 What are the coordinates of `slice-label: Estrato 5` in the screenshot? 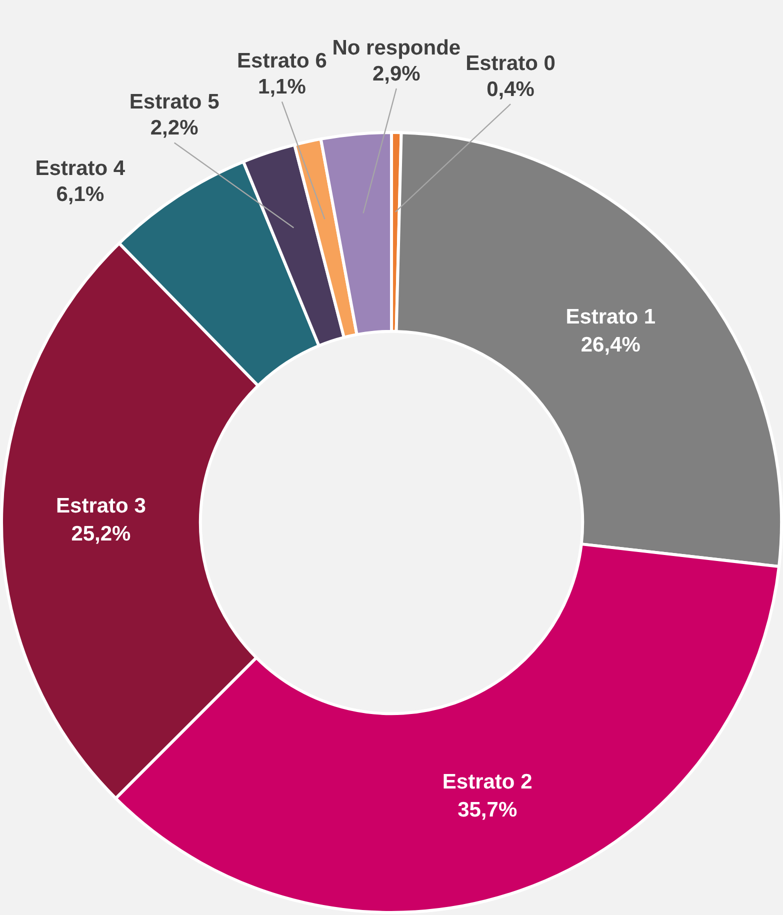 It's located at (174, 102).